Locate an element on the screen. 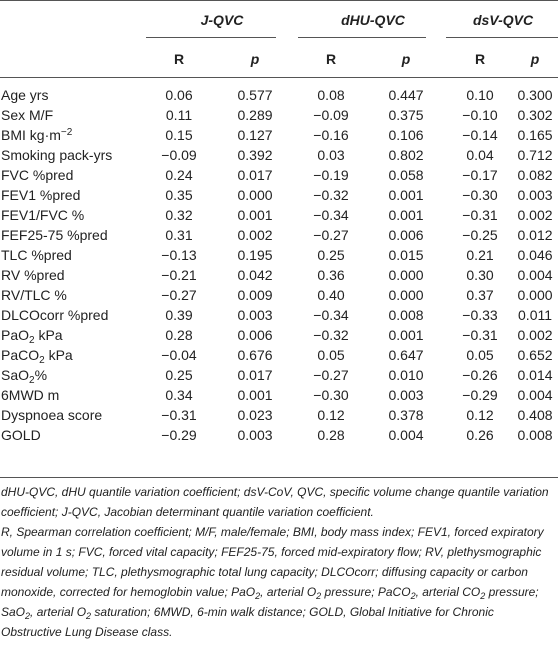 This screenshot has width=558, height=666. cell-r-value: 0.36 is located at coordinates (331, 275).